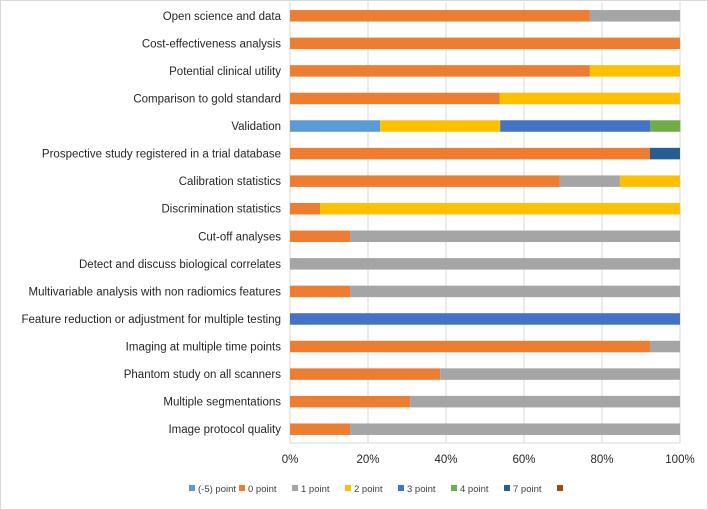 This screenshot has width=708, height=510. What do you see at coordinates (180, 265) in the screenshot?
I see `category-label-detect-and-discuss-biological-correlates: Detect and discuss biological correlates` at bounding box center [180, 265].